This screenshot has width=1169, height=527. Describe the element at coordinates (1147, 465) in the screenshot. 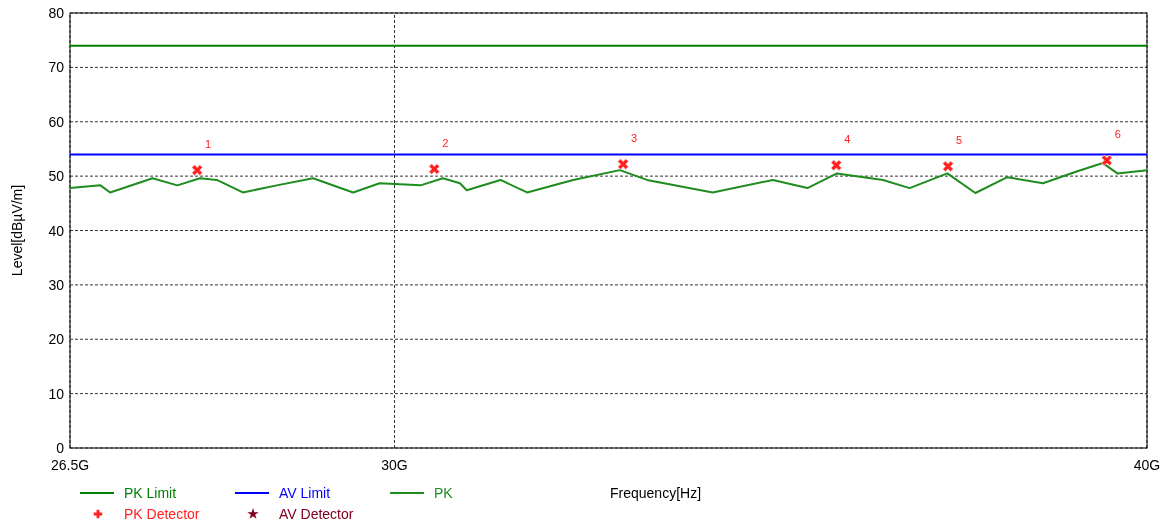

I see `x-tick-label: 40G` at that location.